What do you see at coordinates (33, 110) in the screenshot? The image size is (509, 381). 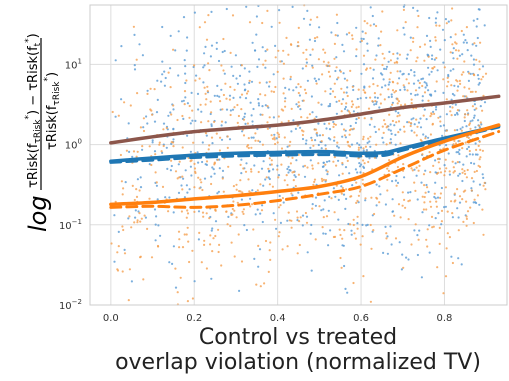 I see `y-label-numerator: τRisk(fτRisk*) − τRisk(ft*)` at bounding box center [33, 110].